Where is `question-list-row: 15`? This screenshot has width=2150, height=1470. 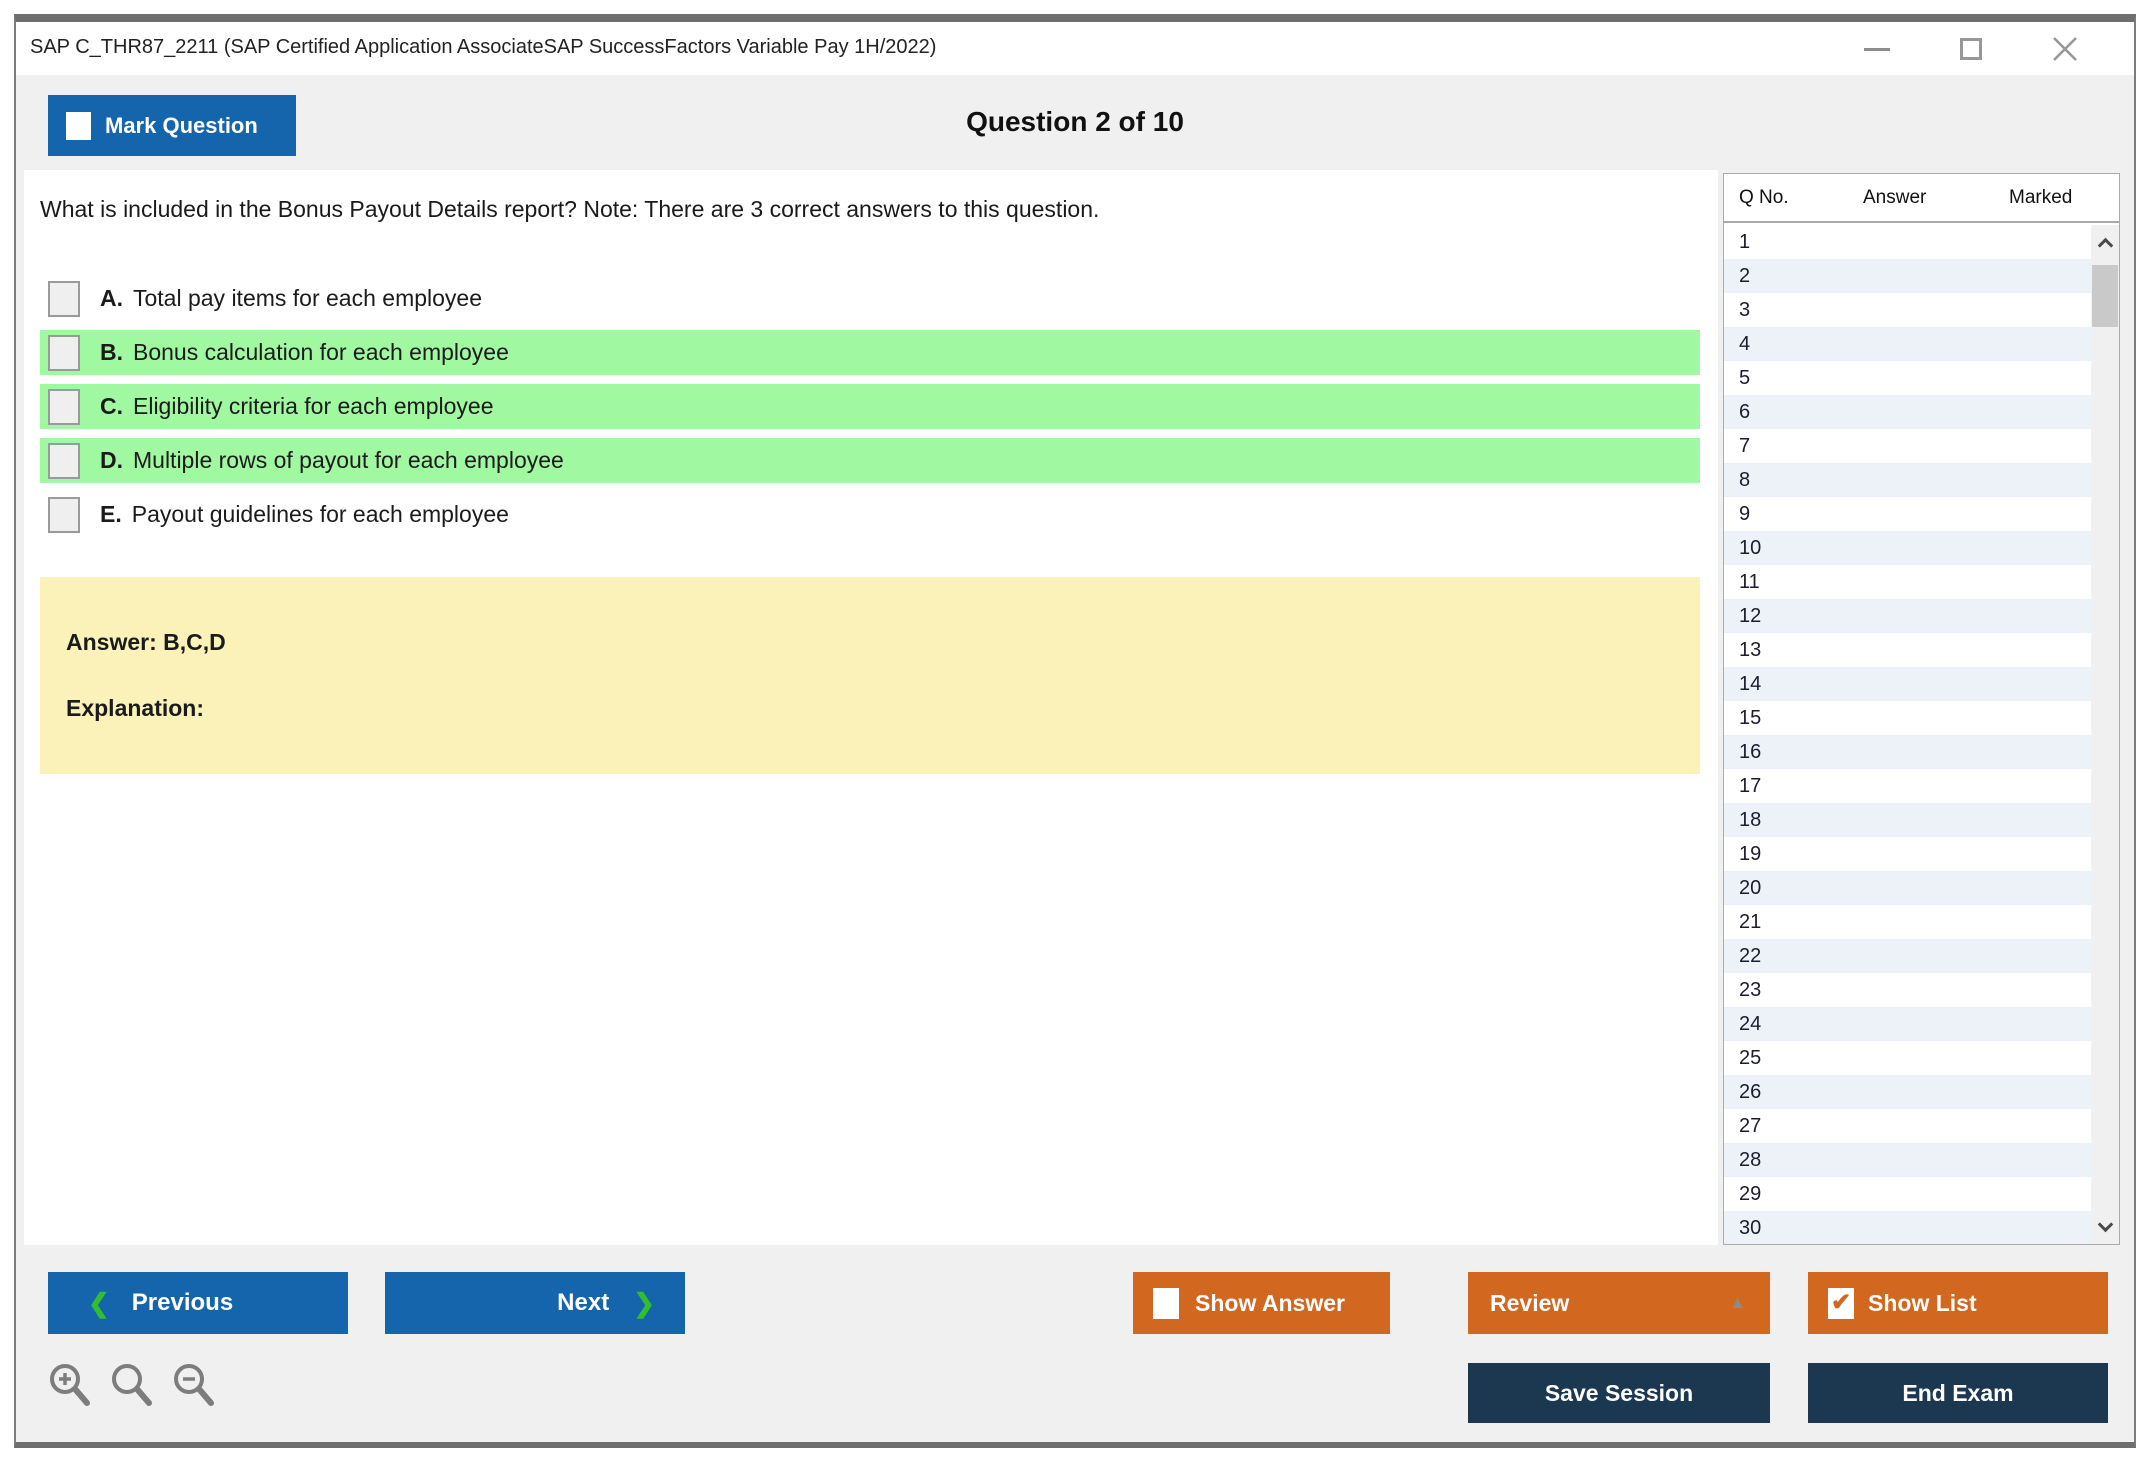 question-list-row: 15 is located at coordinates (1750, 718).